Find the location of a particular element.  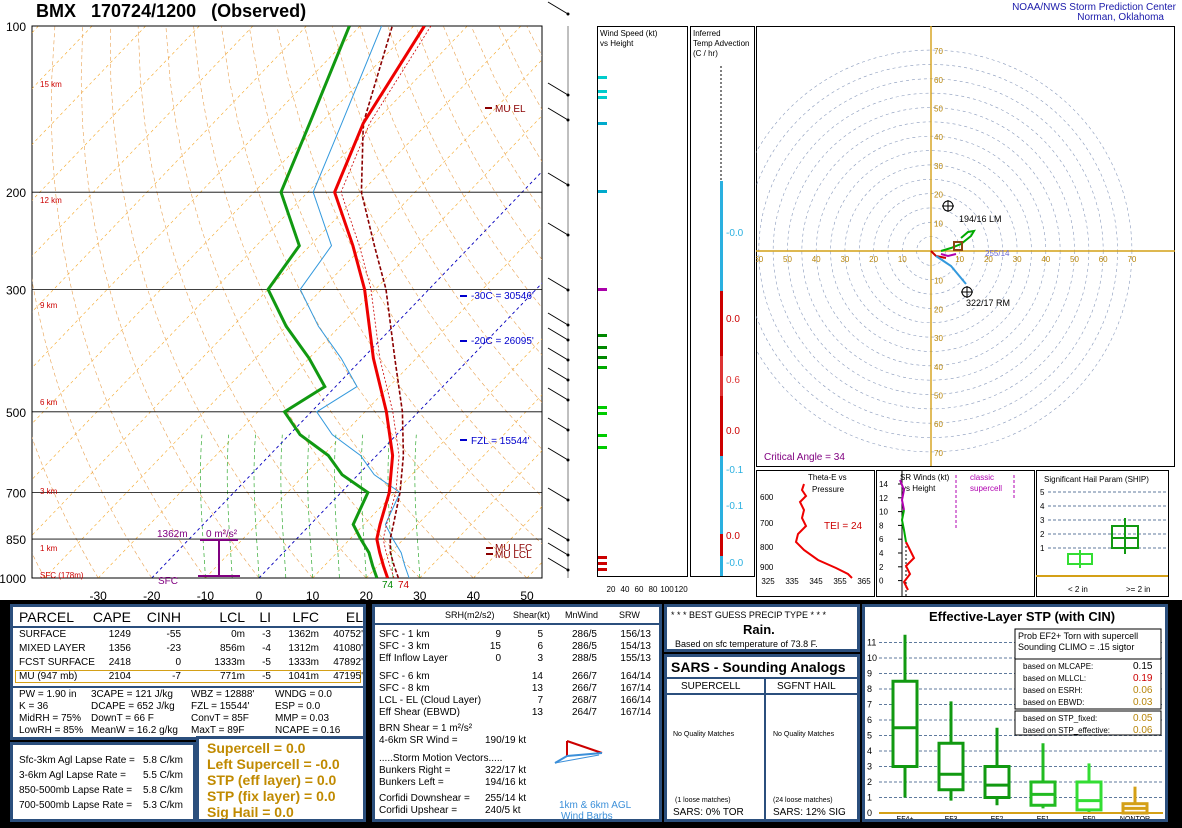

parcel-cell: SURFACE is located at coordinates (43, 634).